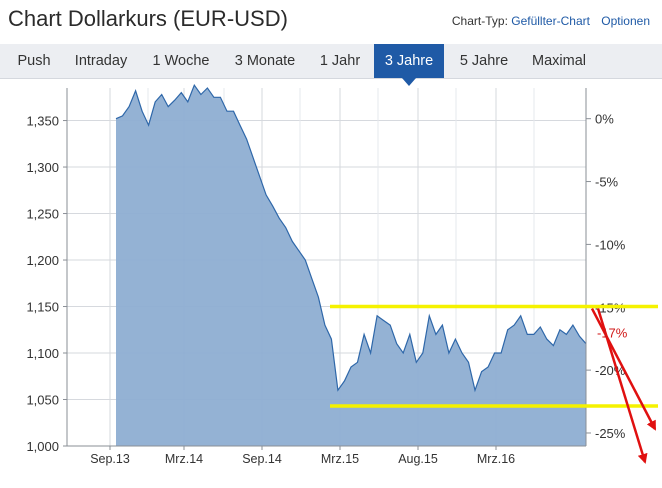 The image size is (662, 488). What do you see at coordinates (409, 65) in the screenshot?
I see `tab-3-jahre: 3 Jahre` at bounding box center [409, 65].